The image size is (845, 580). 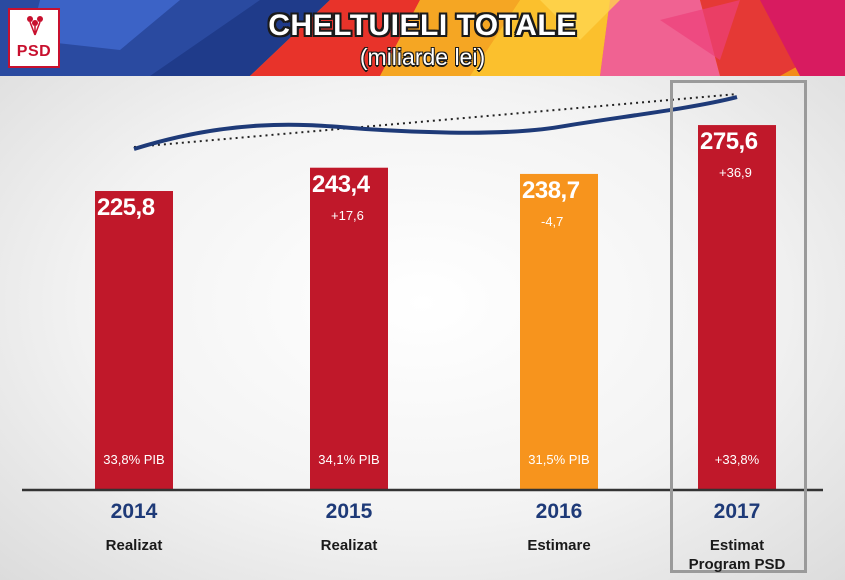 What do you see at coordinates (134, 341) in the screenshot?
I see `bar-2014` at bounding box center [134, 341].